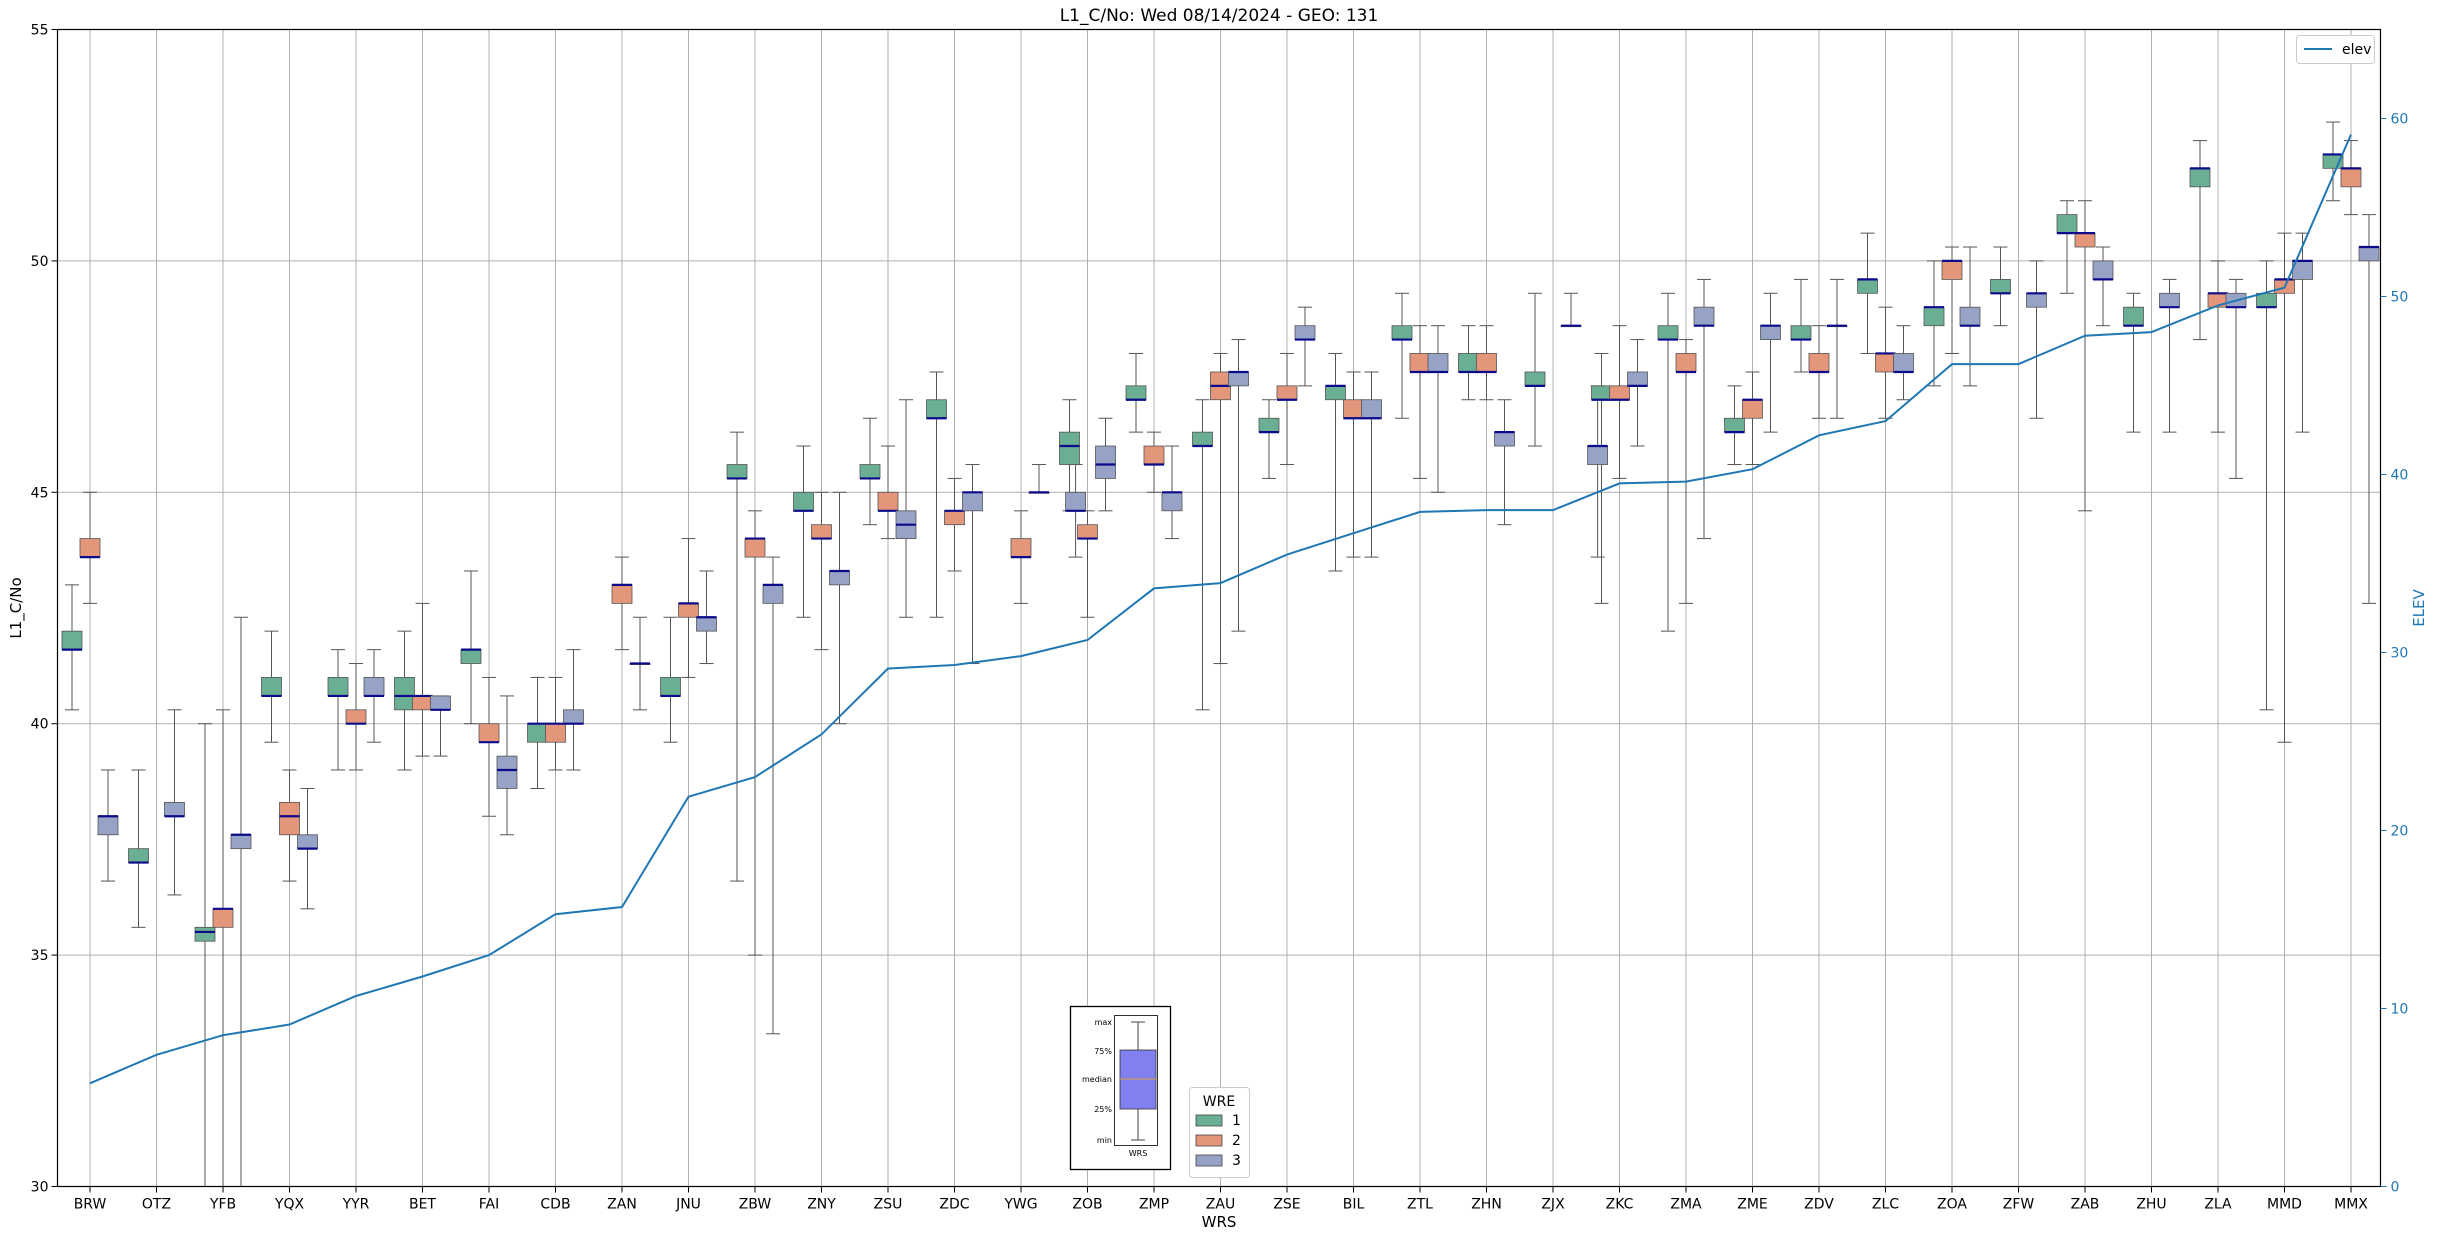 This screenshot has width=2439, height=1238. What do you see at coordinates (1752, 1205) in the screenshot?
I see `x-tick-label: ZME` at bounding box center [1752, 1205].